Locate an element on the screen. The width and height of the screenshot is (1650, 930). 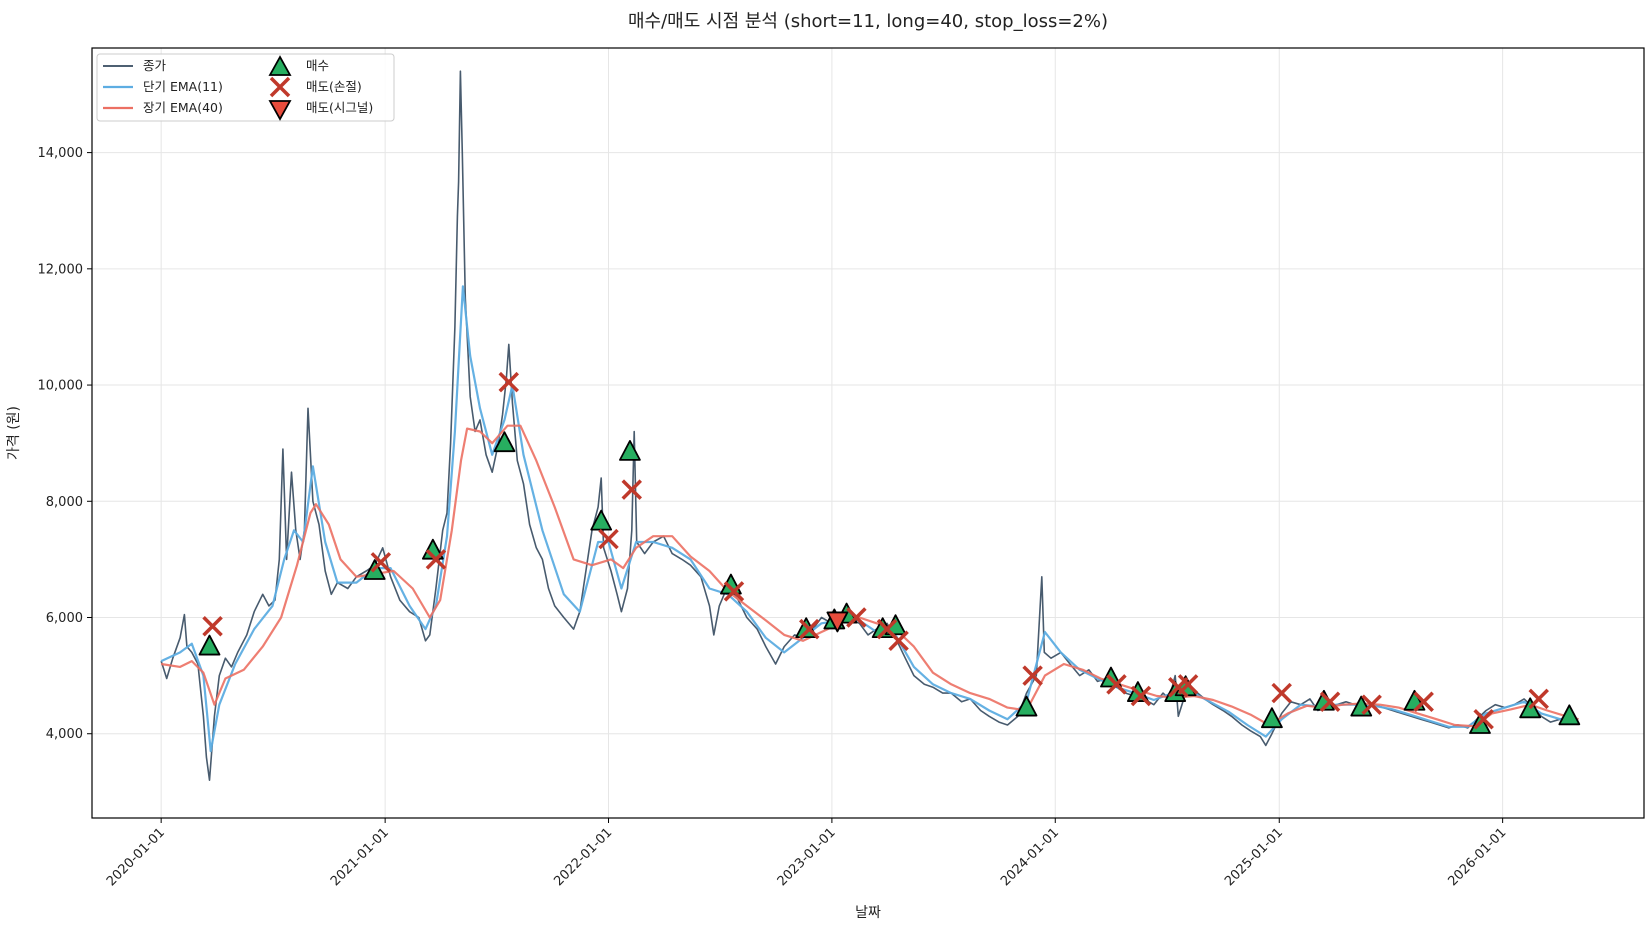
legend-buy-label: 매수 is located at coordinates (317, 65).